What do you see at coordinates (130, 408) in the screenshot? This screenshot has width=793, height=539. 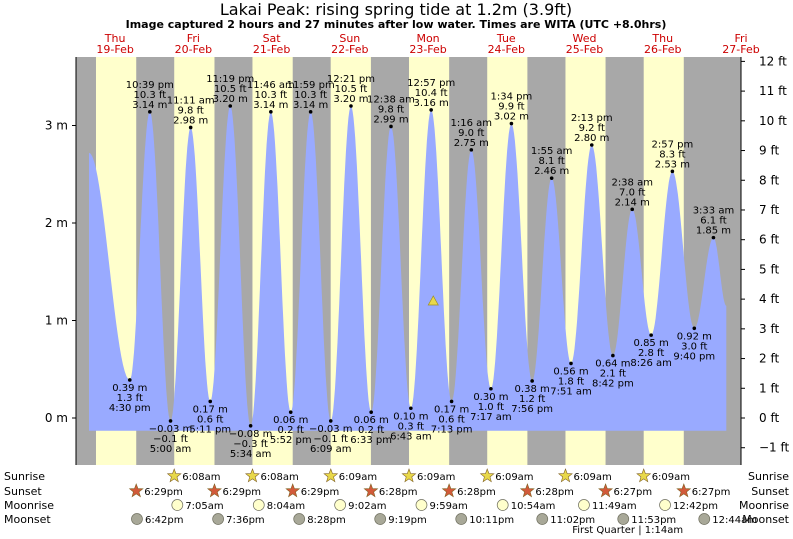 I see `low-tide-label: 4:30 pm` at bounding box center [130, 408].